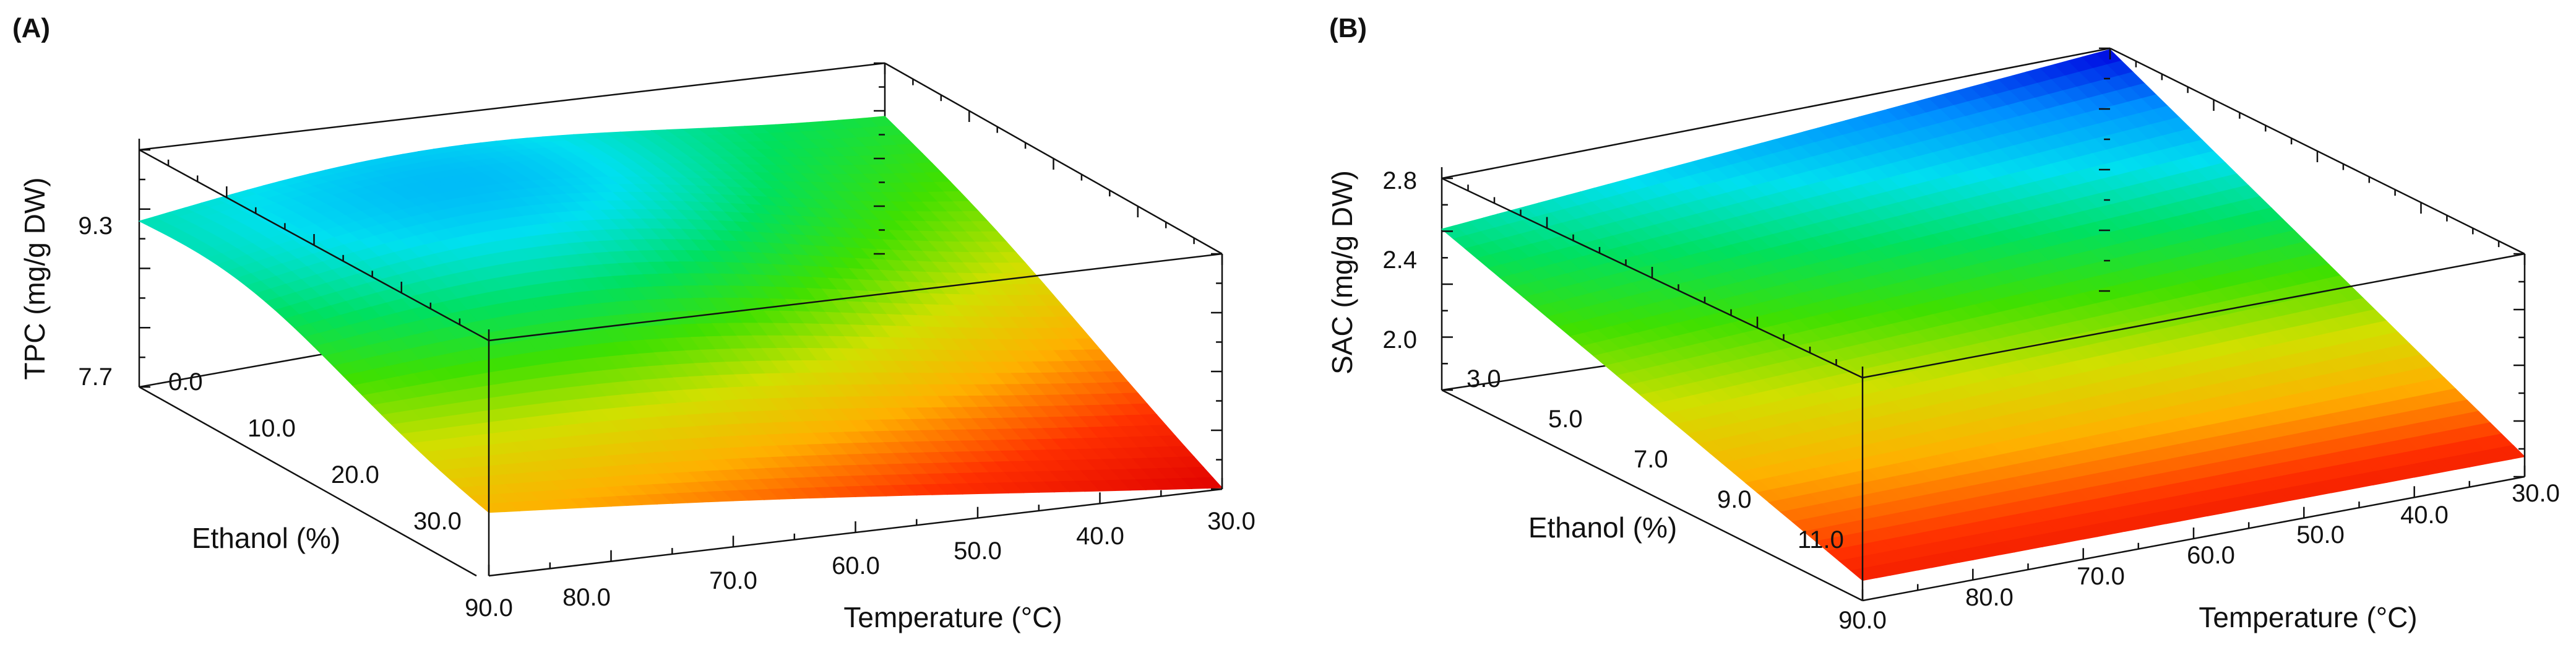  Describe the element at coordinates (1734, 499) in the screenshot. I see `y-tick-label: 9.0` at that location.